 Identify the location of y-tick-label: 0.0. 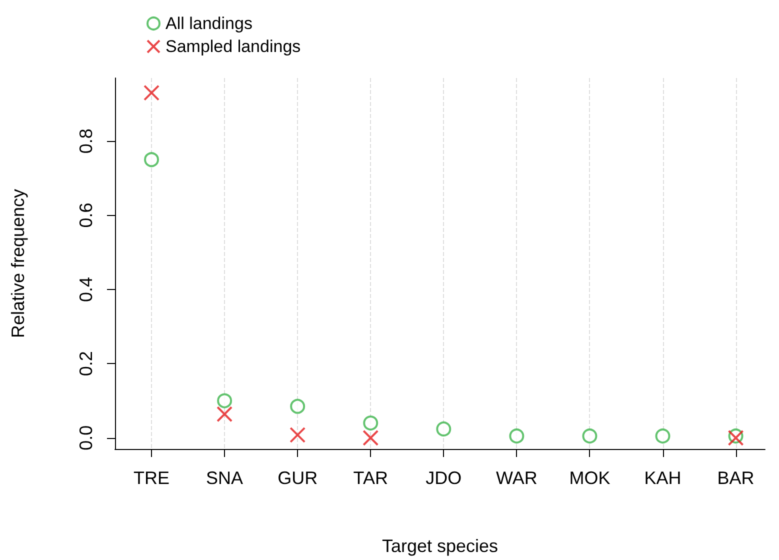
(86, 437).